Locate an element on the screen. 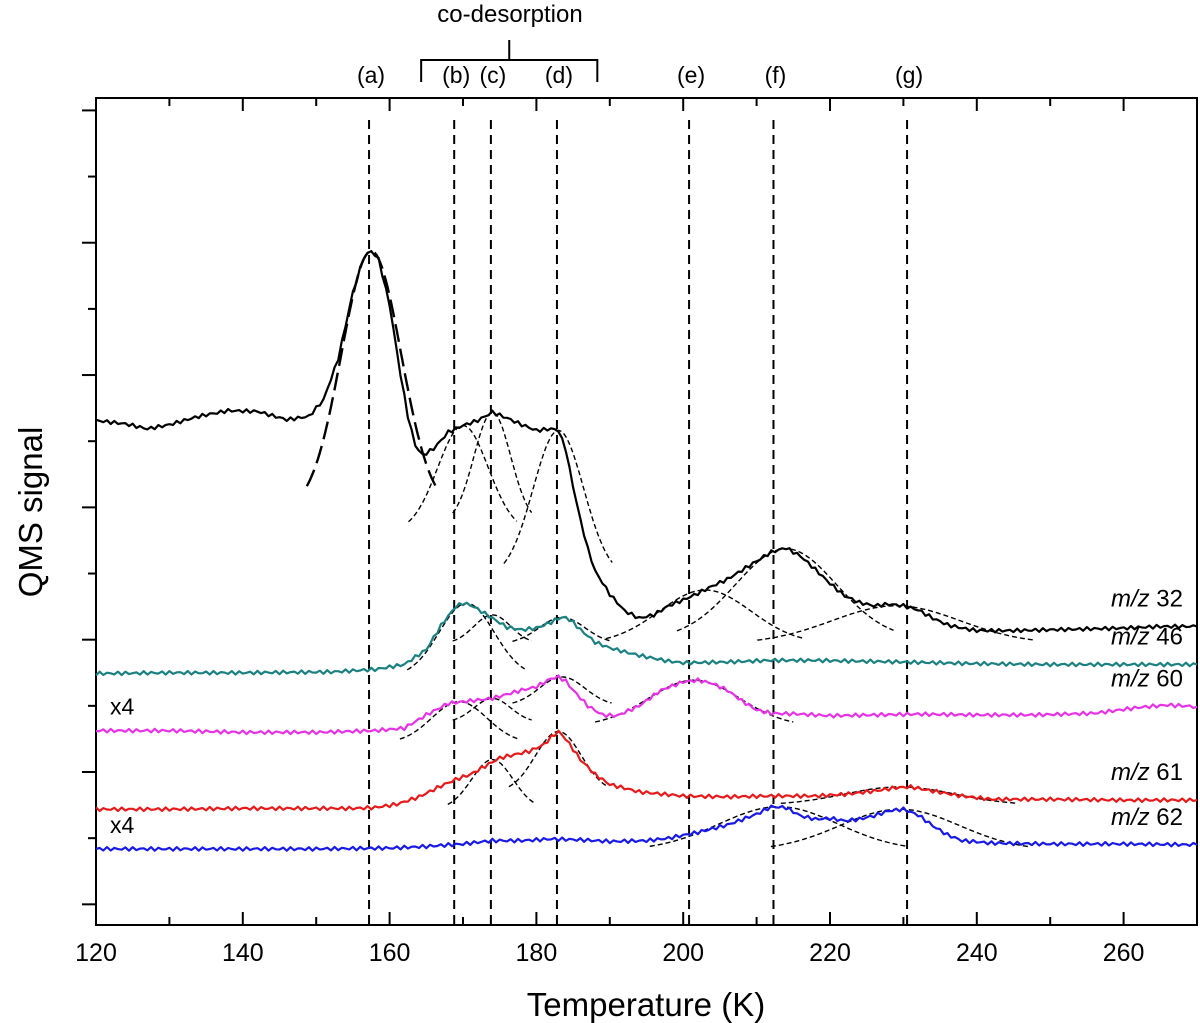 Image resolution: width=1200 pixels, height=1023 pixels. peak-label-e: (e) is located at coordinates (691, 75).